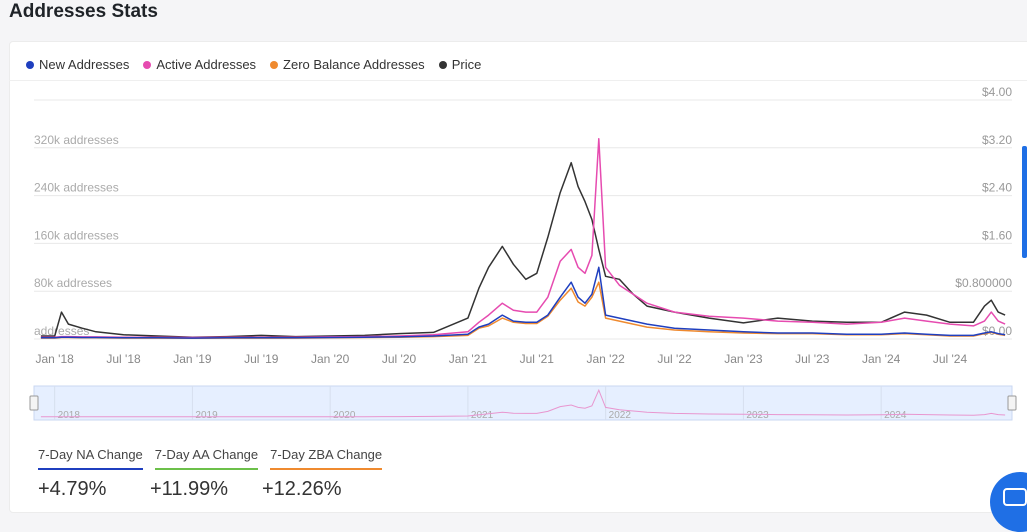 This screenshot has width=1027, height=532. Describe the element at coordinates (674, 359) in the screenshot. I see `x-axis-tick-label: Jul '22` at that location.